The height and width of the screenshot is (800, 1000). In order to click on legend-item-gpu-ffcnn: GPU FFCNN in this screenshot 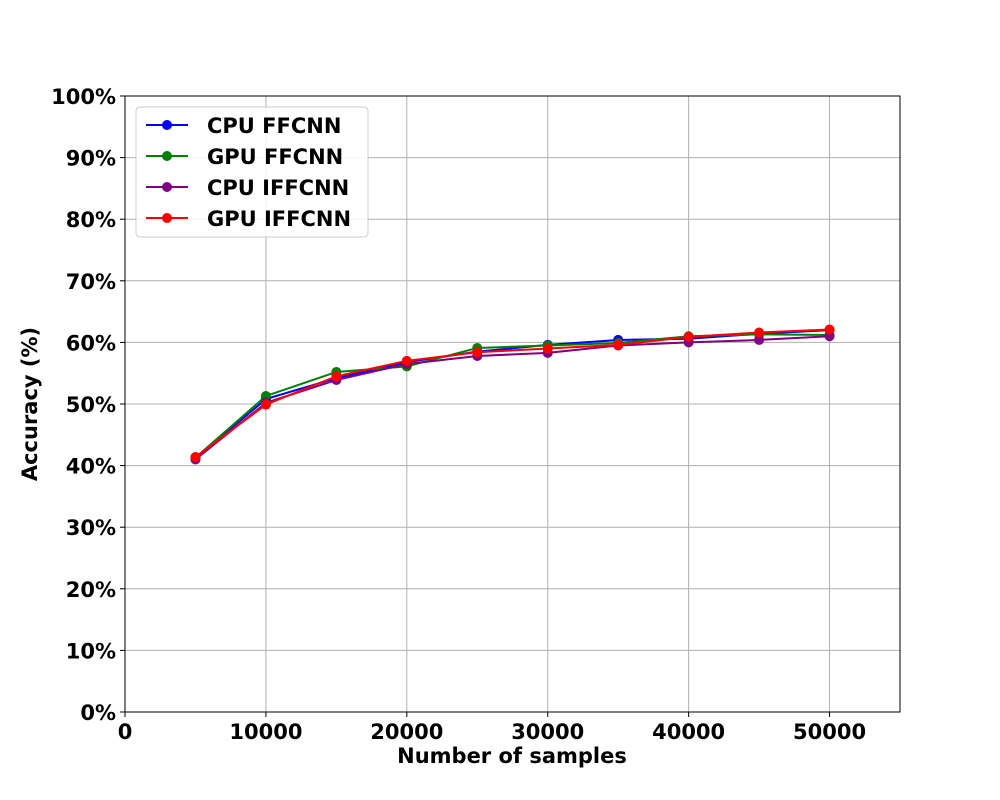, I will do `click(244, 157)`.